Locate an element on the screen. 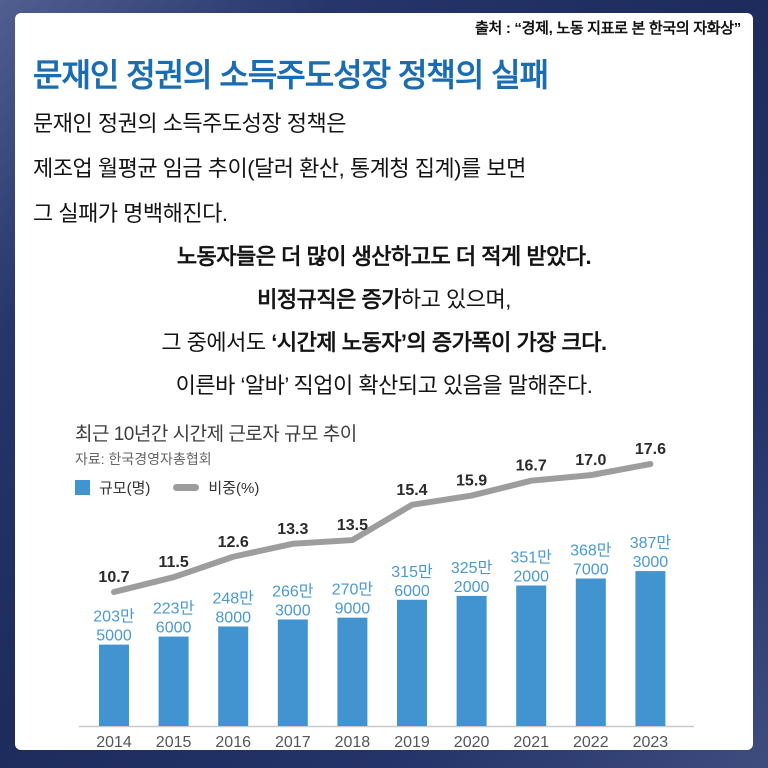 Image resolution: width=768 pixels, height=768 pixels. bar-value-label: 266만 is located at coordinates (293, 591).